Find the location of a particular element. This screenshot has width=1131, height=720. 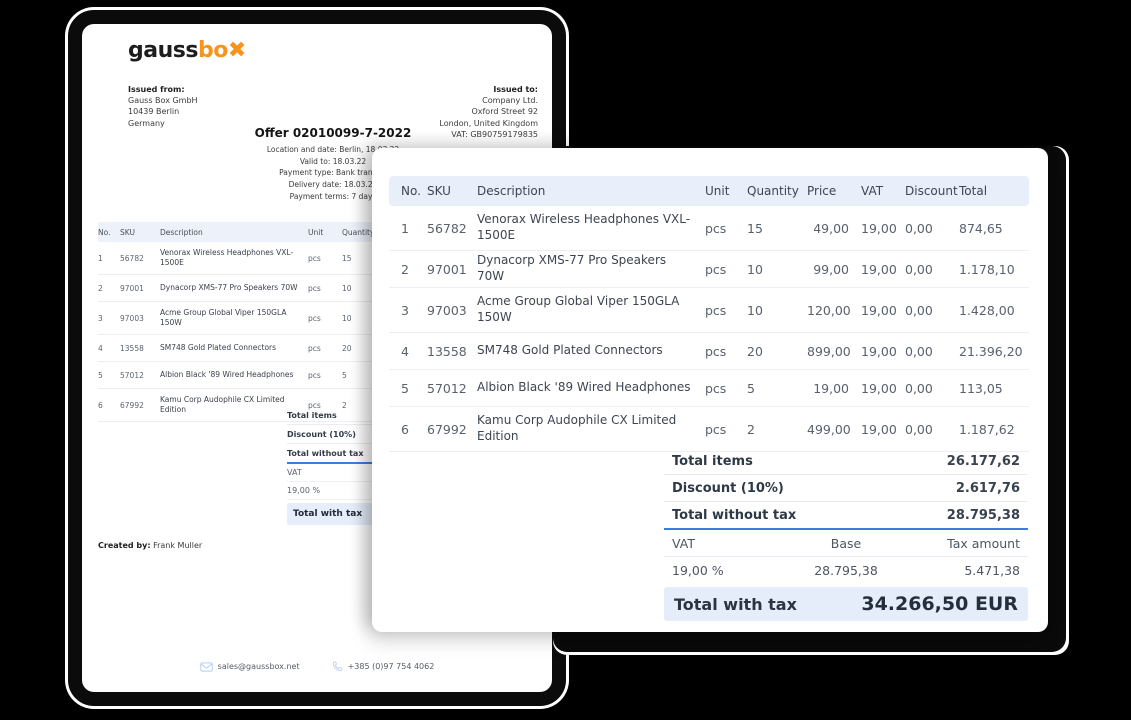

issued-to-street: Oxford Street 92 is located at coordinates (504, 112).